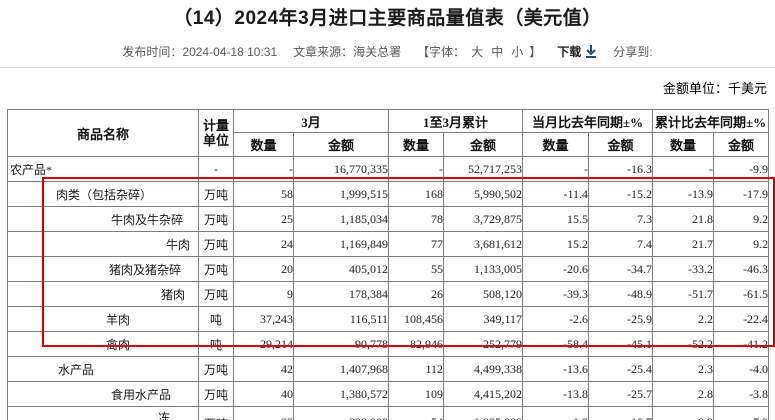  Describe the element at coordinates (741, 294) in the screenshot. I see `cum-yoy-amount: -61.5` at that location.